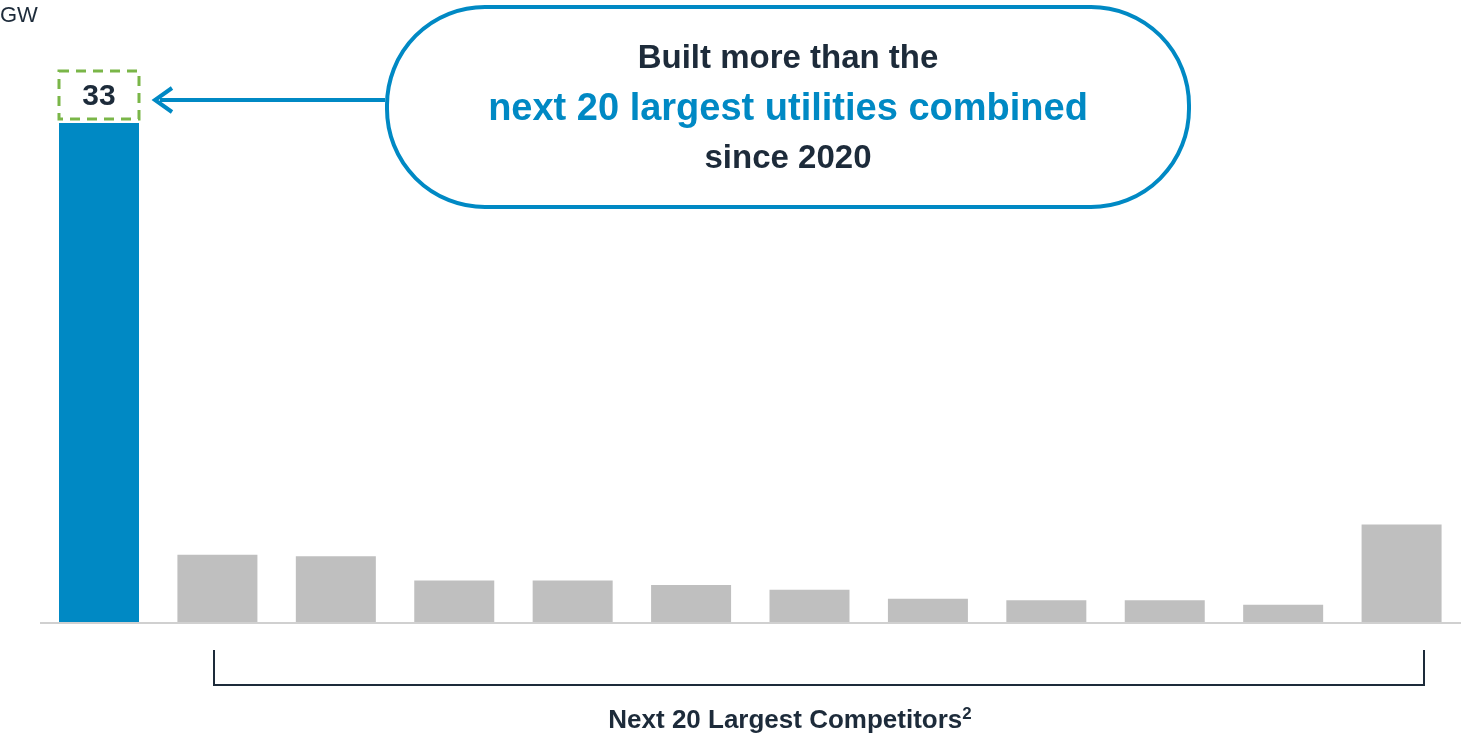  I want to click on data-label: 33, so click(99, 94).